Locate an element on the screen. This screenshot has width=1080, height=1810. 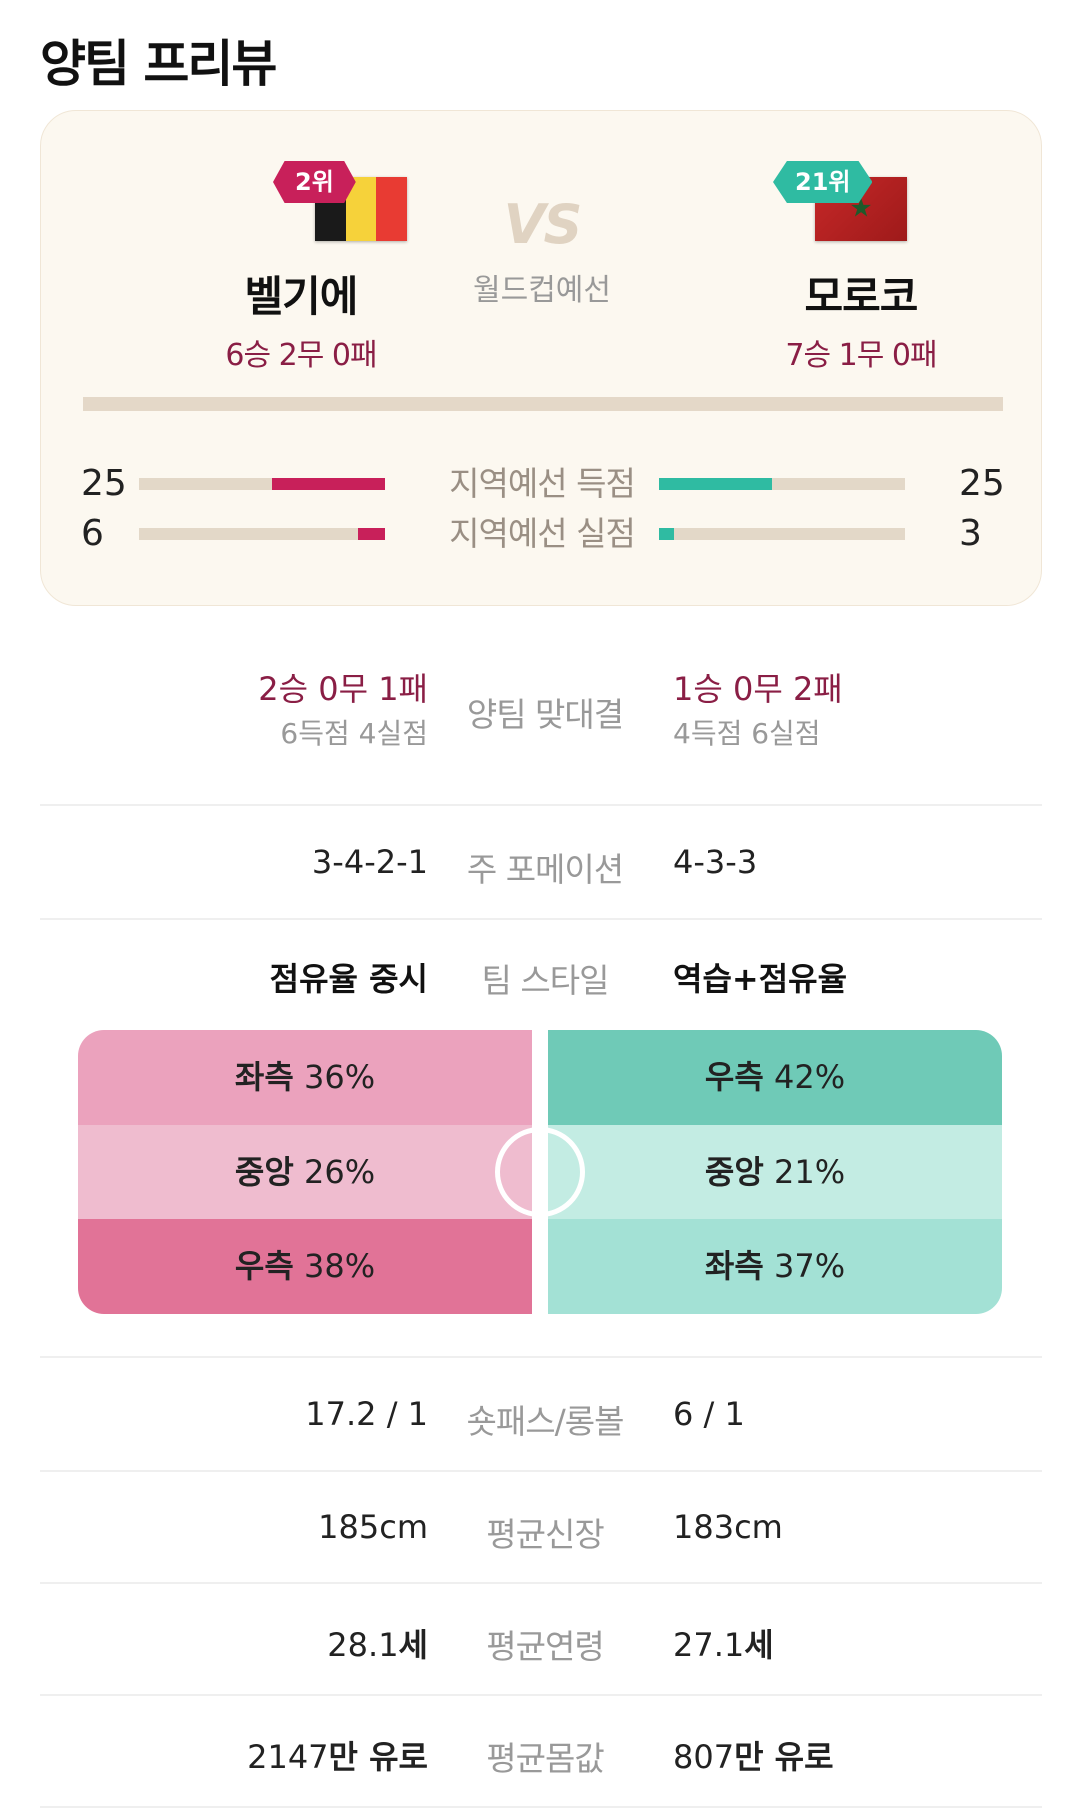
pass-style-row: 17.2 / 1 숏패스/롱볼 6 / 1 is located at coordinates (541, 1415).